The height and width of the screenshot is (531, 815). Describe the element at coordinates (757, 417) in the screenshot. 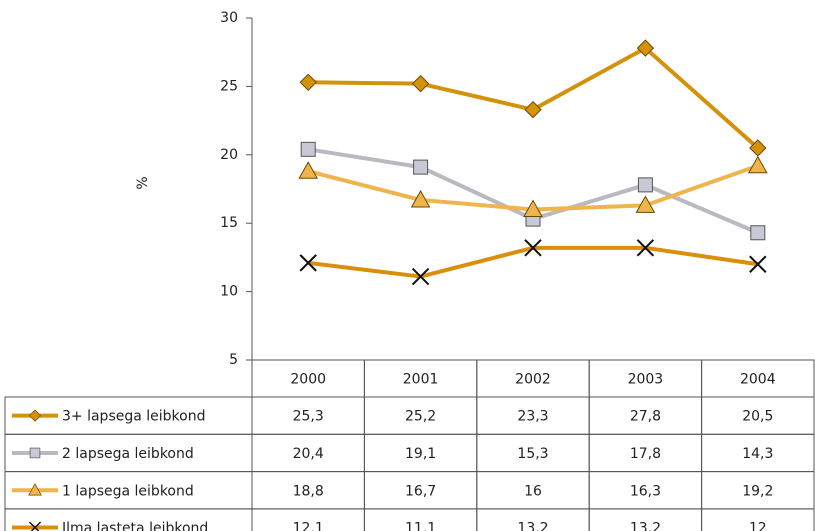

I see `table-value: 20,5` at that location.